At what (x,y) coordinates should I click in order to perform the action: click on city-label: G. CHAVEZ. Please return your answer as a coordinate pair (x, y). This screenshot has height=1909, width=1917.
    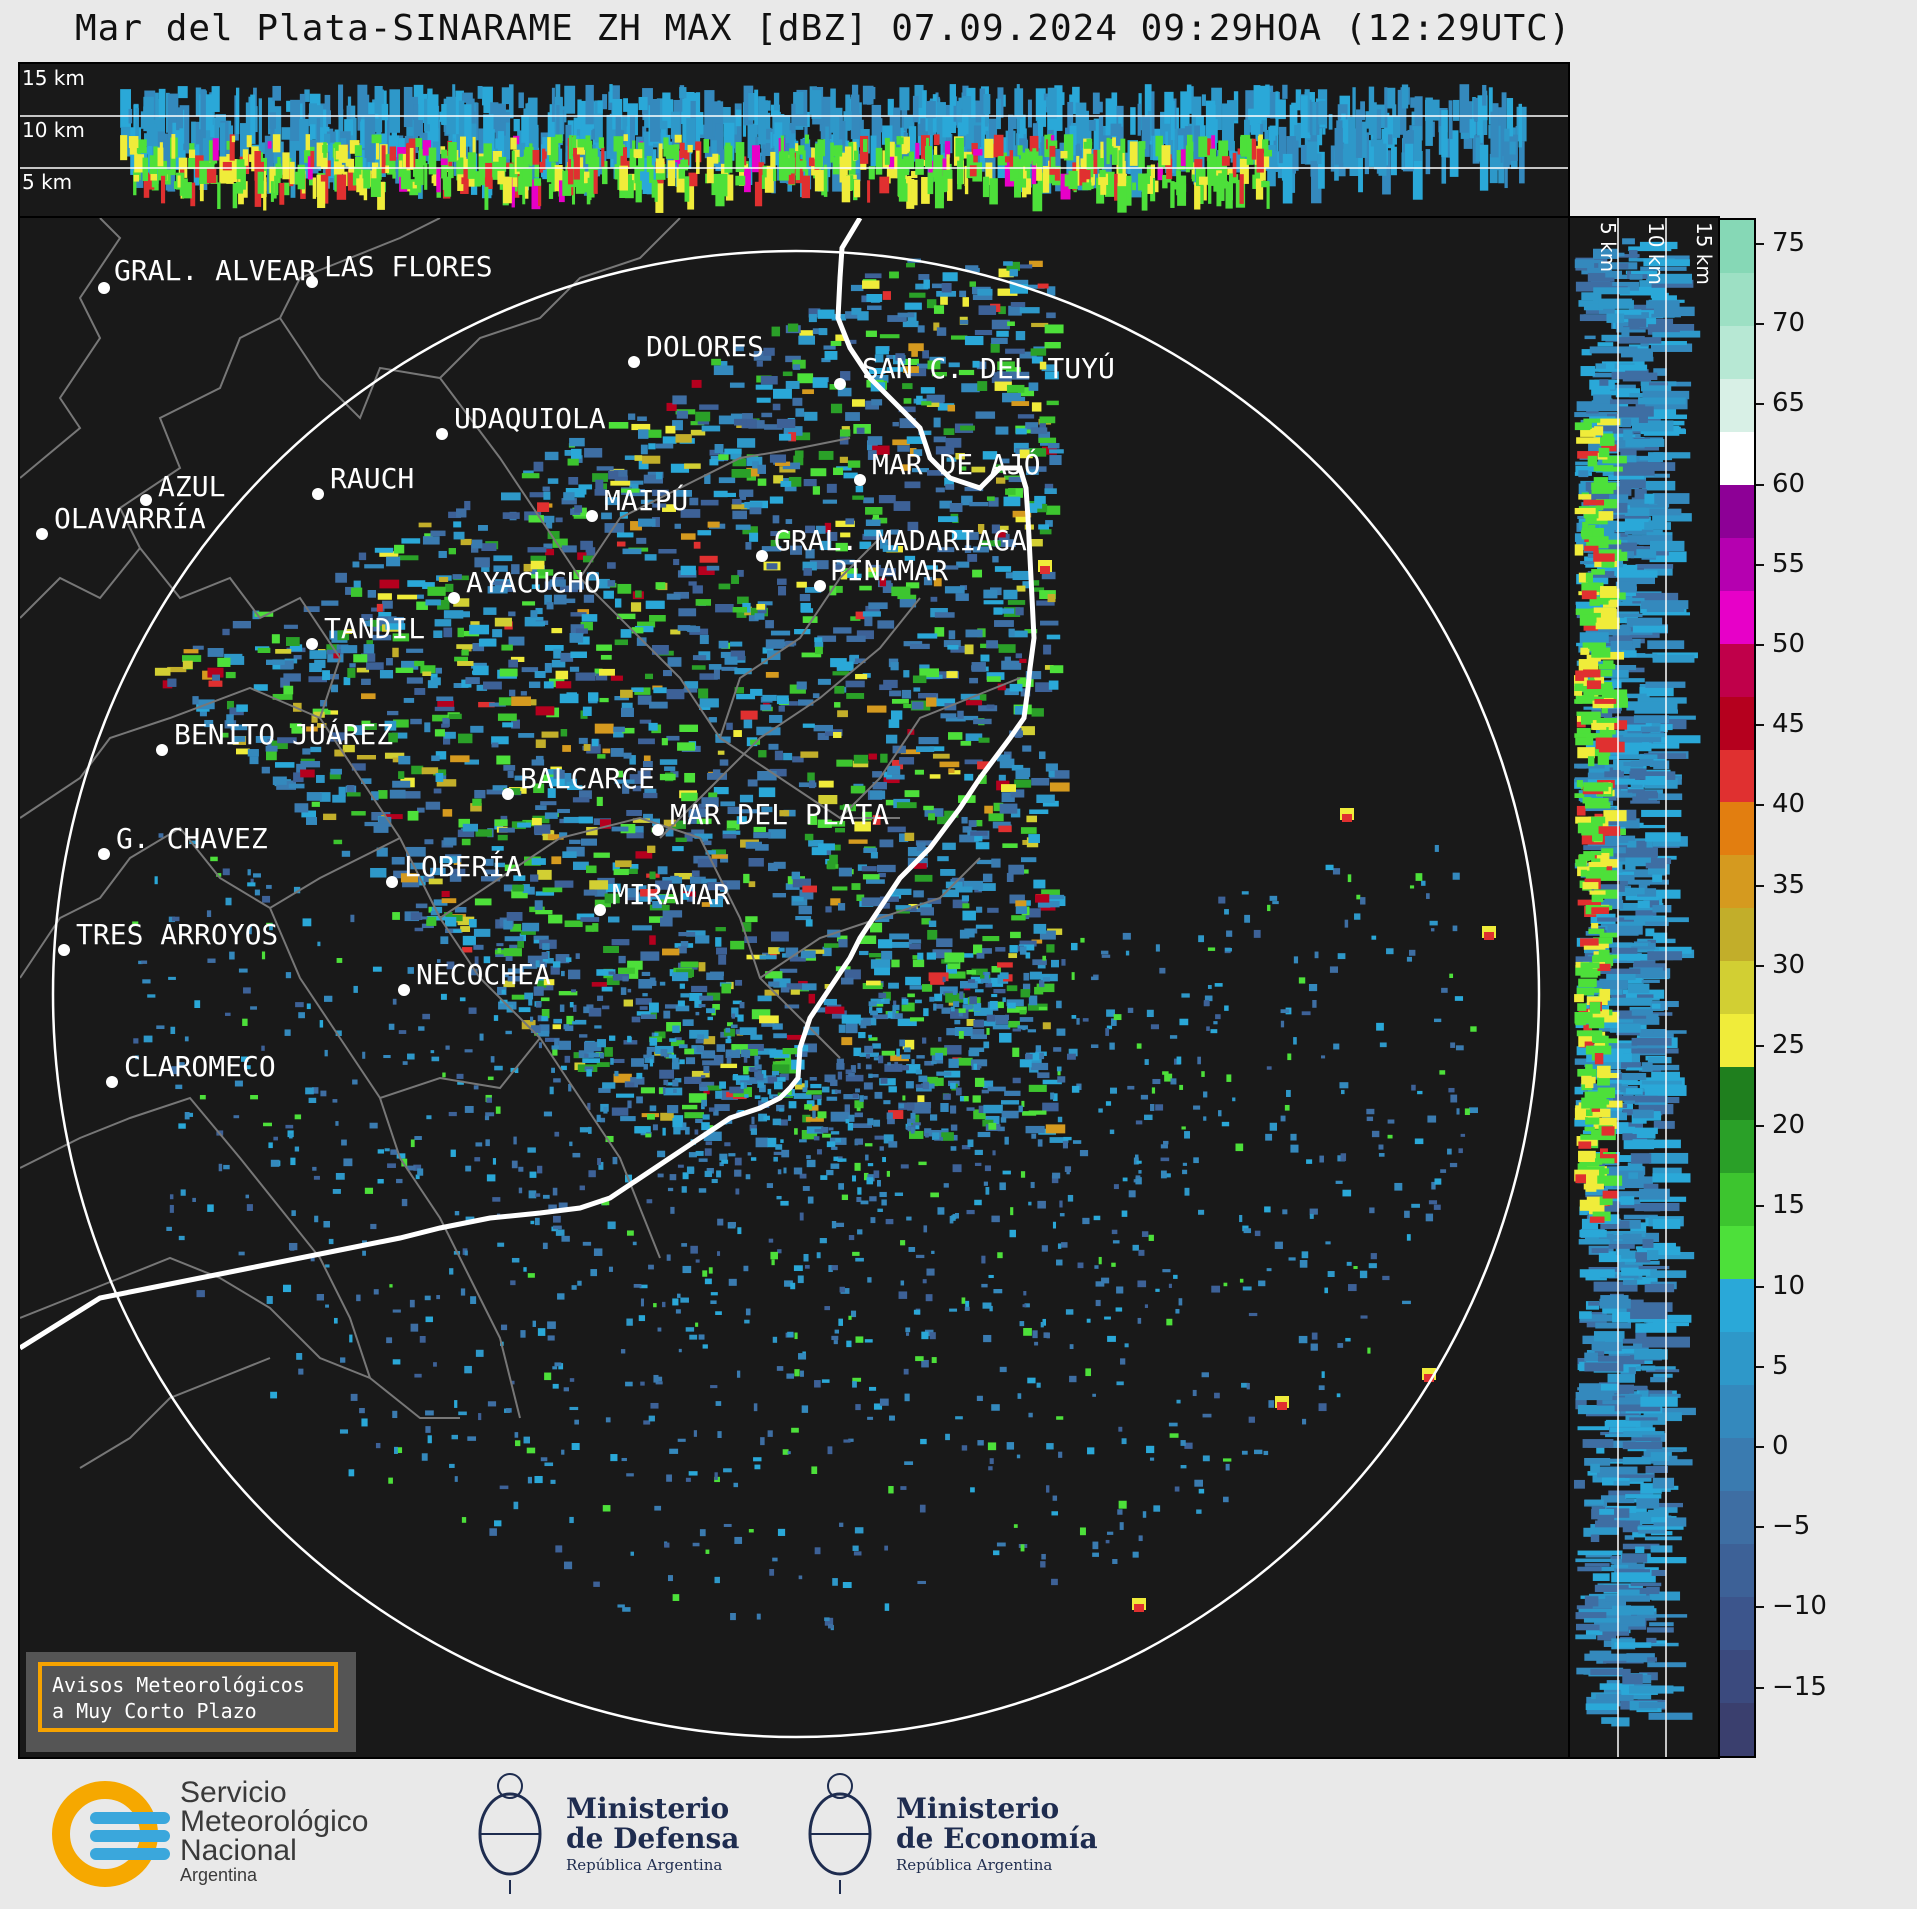
    Looking at the image, I should click on (192, 838).